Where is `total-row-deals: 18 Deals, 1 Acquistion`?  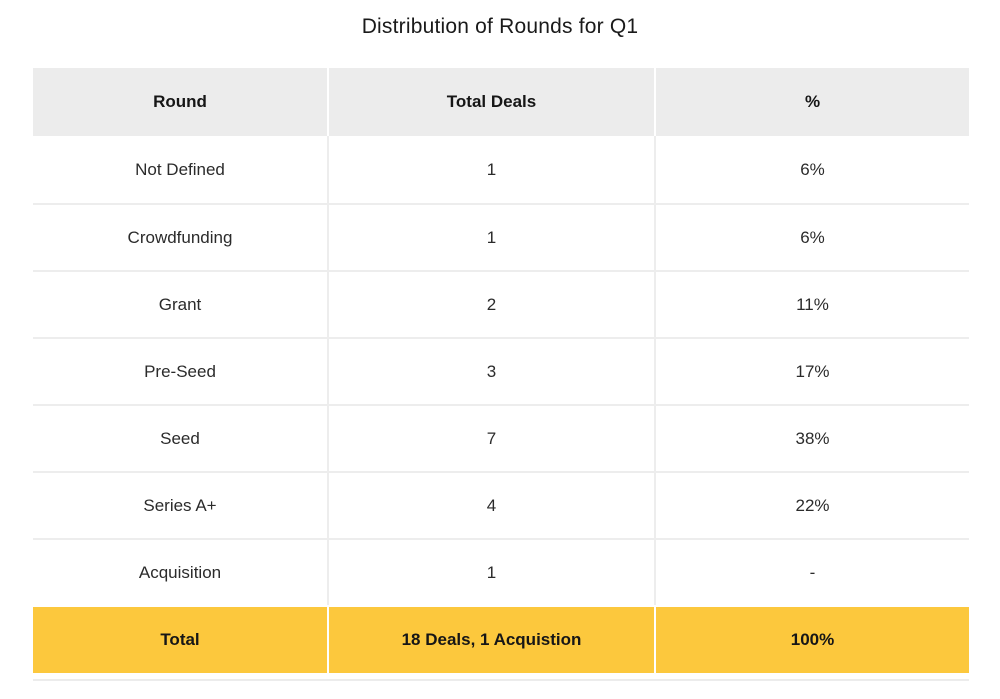
total-row-deals: 18 Deals, 1 Acquistion is located at coordinates (490, 639).